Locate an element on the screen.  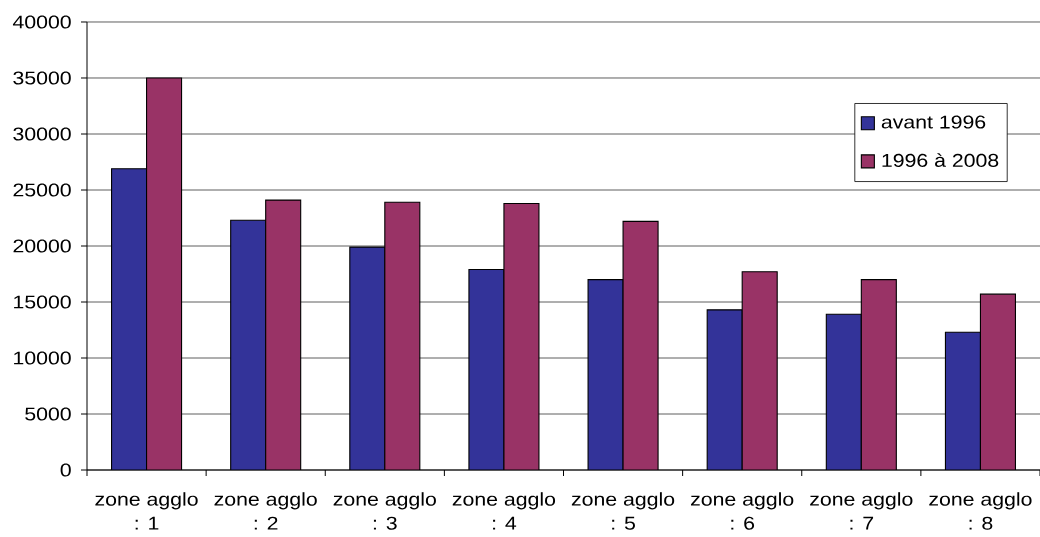
y-tick-label: 0 is located at coordinates (65, 470).